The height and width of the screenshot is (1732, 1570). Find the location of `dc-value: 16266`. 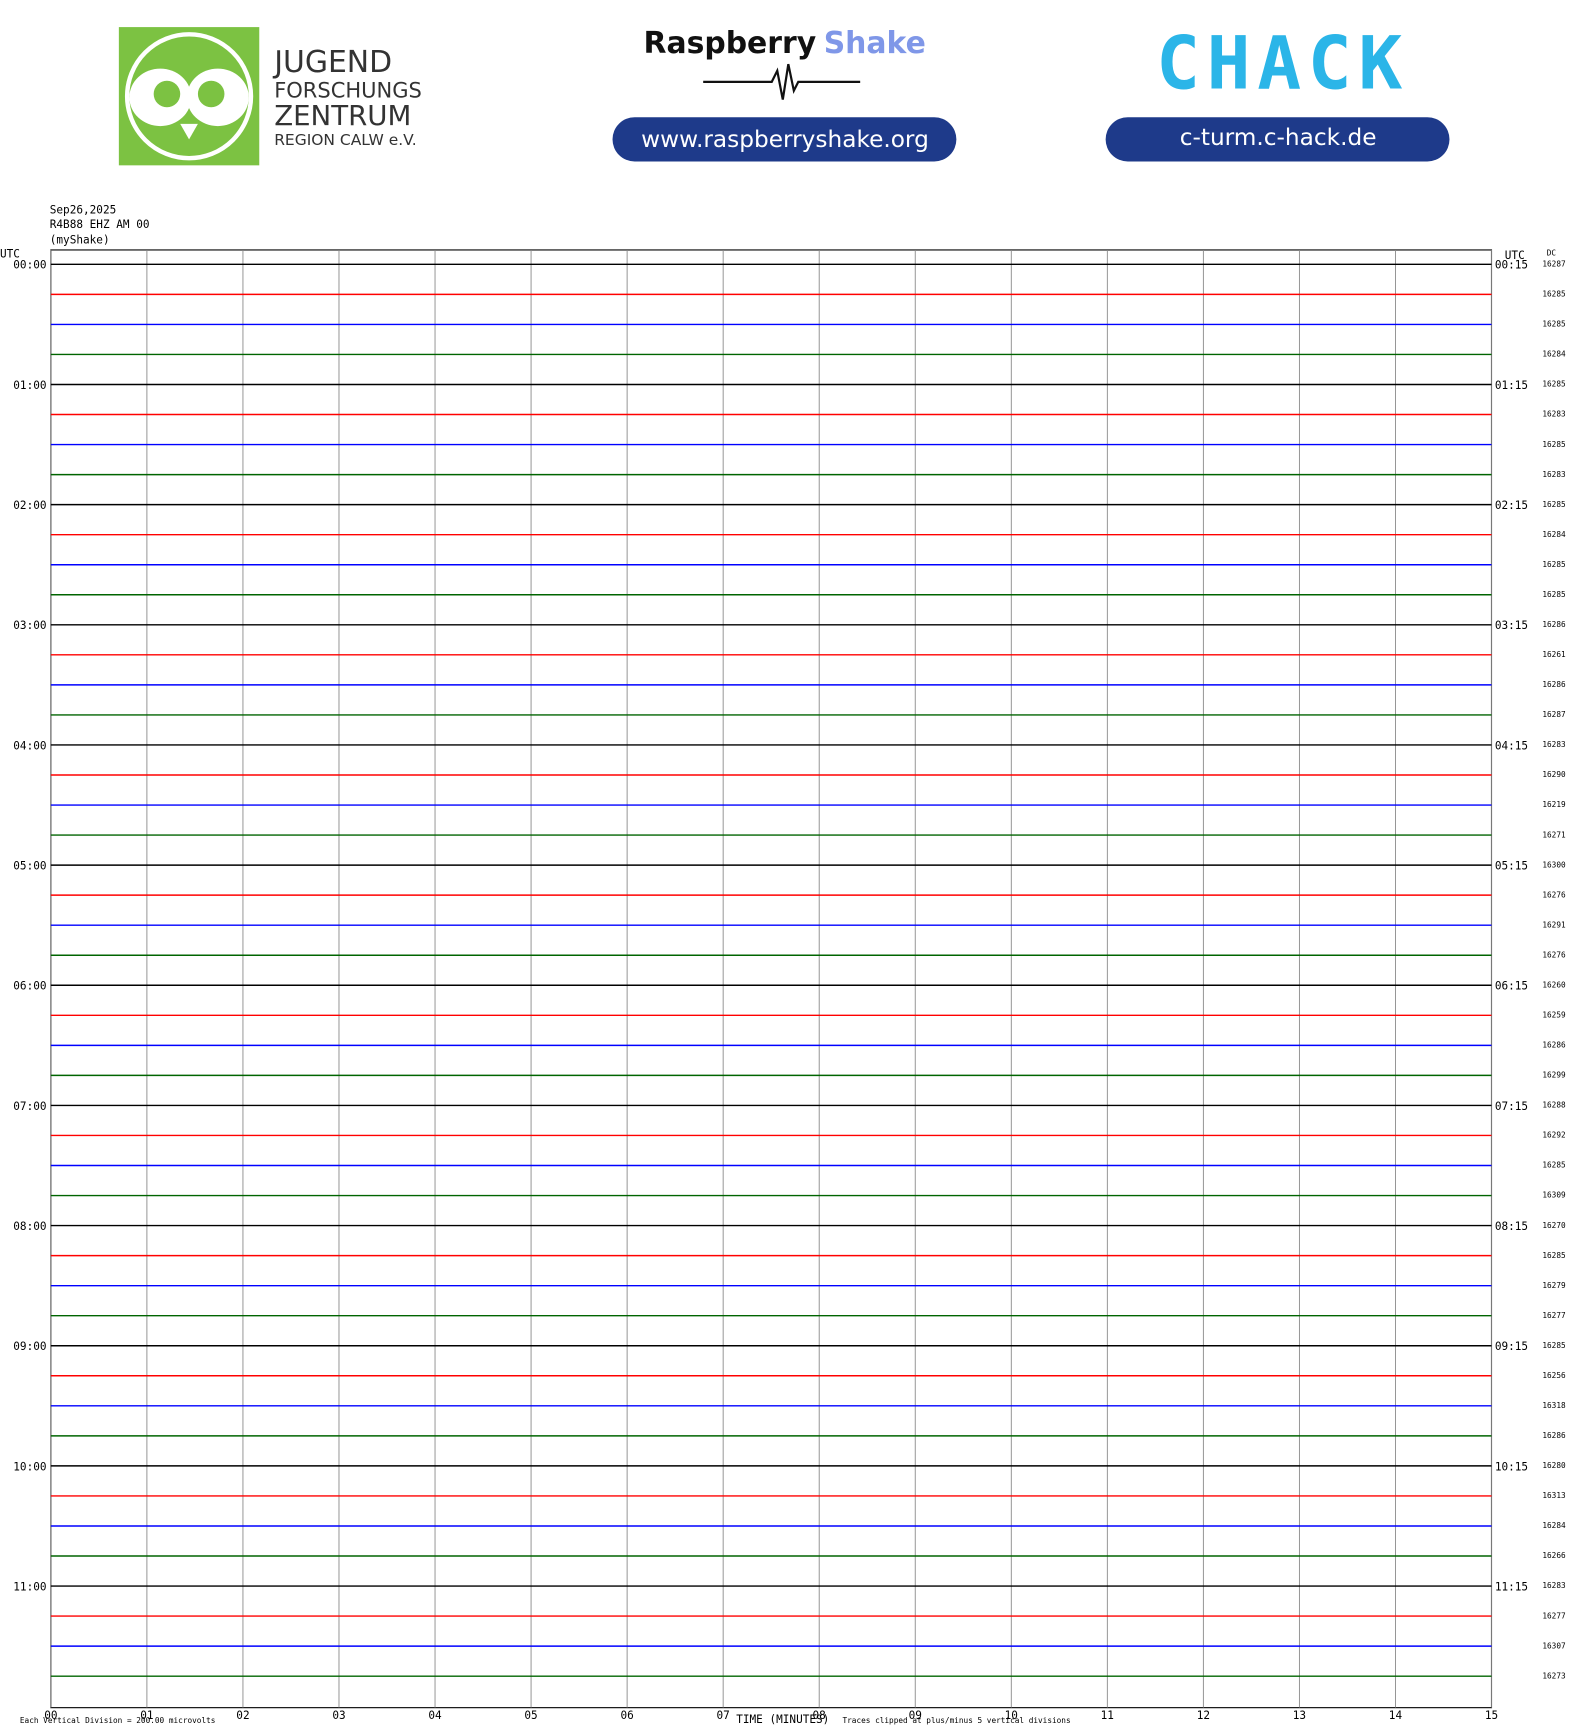

dc-value: 16266 is located at coordinates (1554, 1555).